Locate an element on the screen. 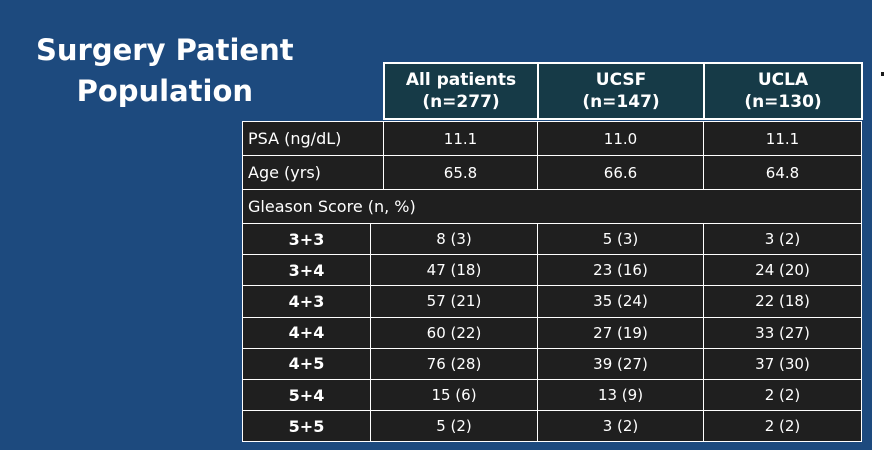 The width and height of the screenshot is (884, 450). slide-title: Surgery Patient Population is located at coordinates (165, 71).